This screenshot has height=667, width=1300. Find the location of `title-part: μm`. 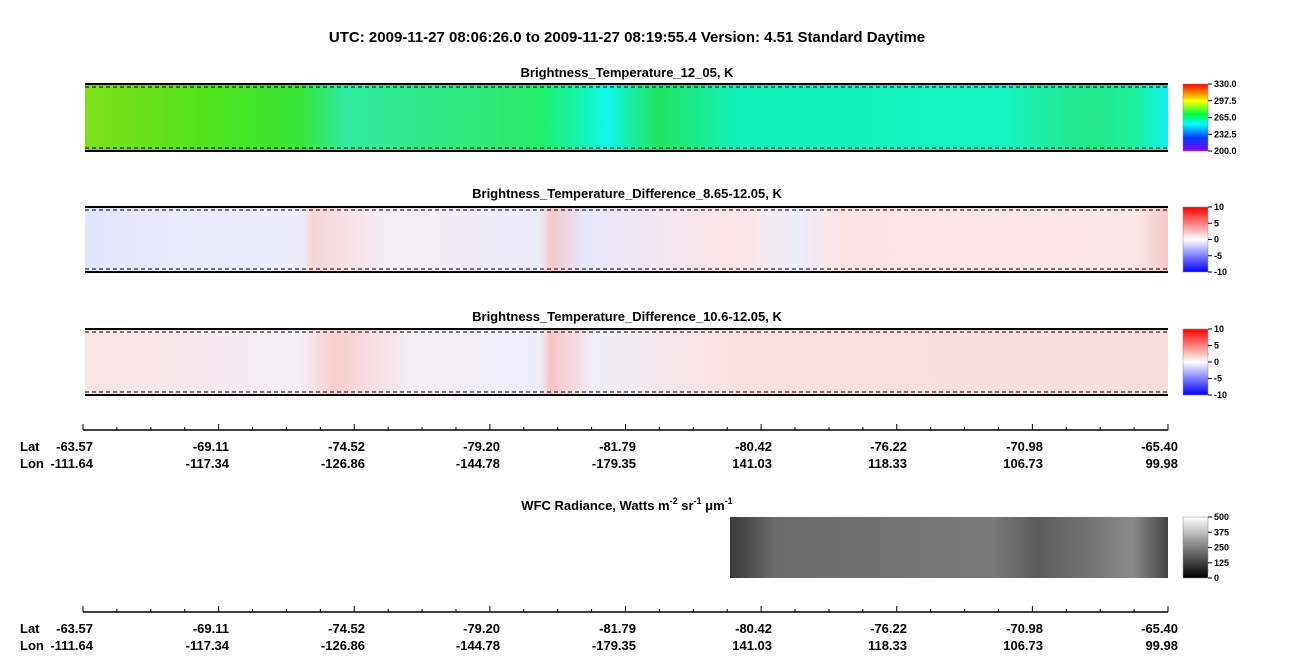

title-part: μm is located at coordinates (713, 505).